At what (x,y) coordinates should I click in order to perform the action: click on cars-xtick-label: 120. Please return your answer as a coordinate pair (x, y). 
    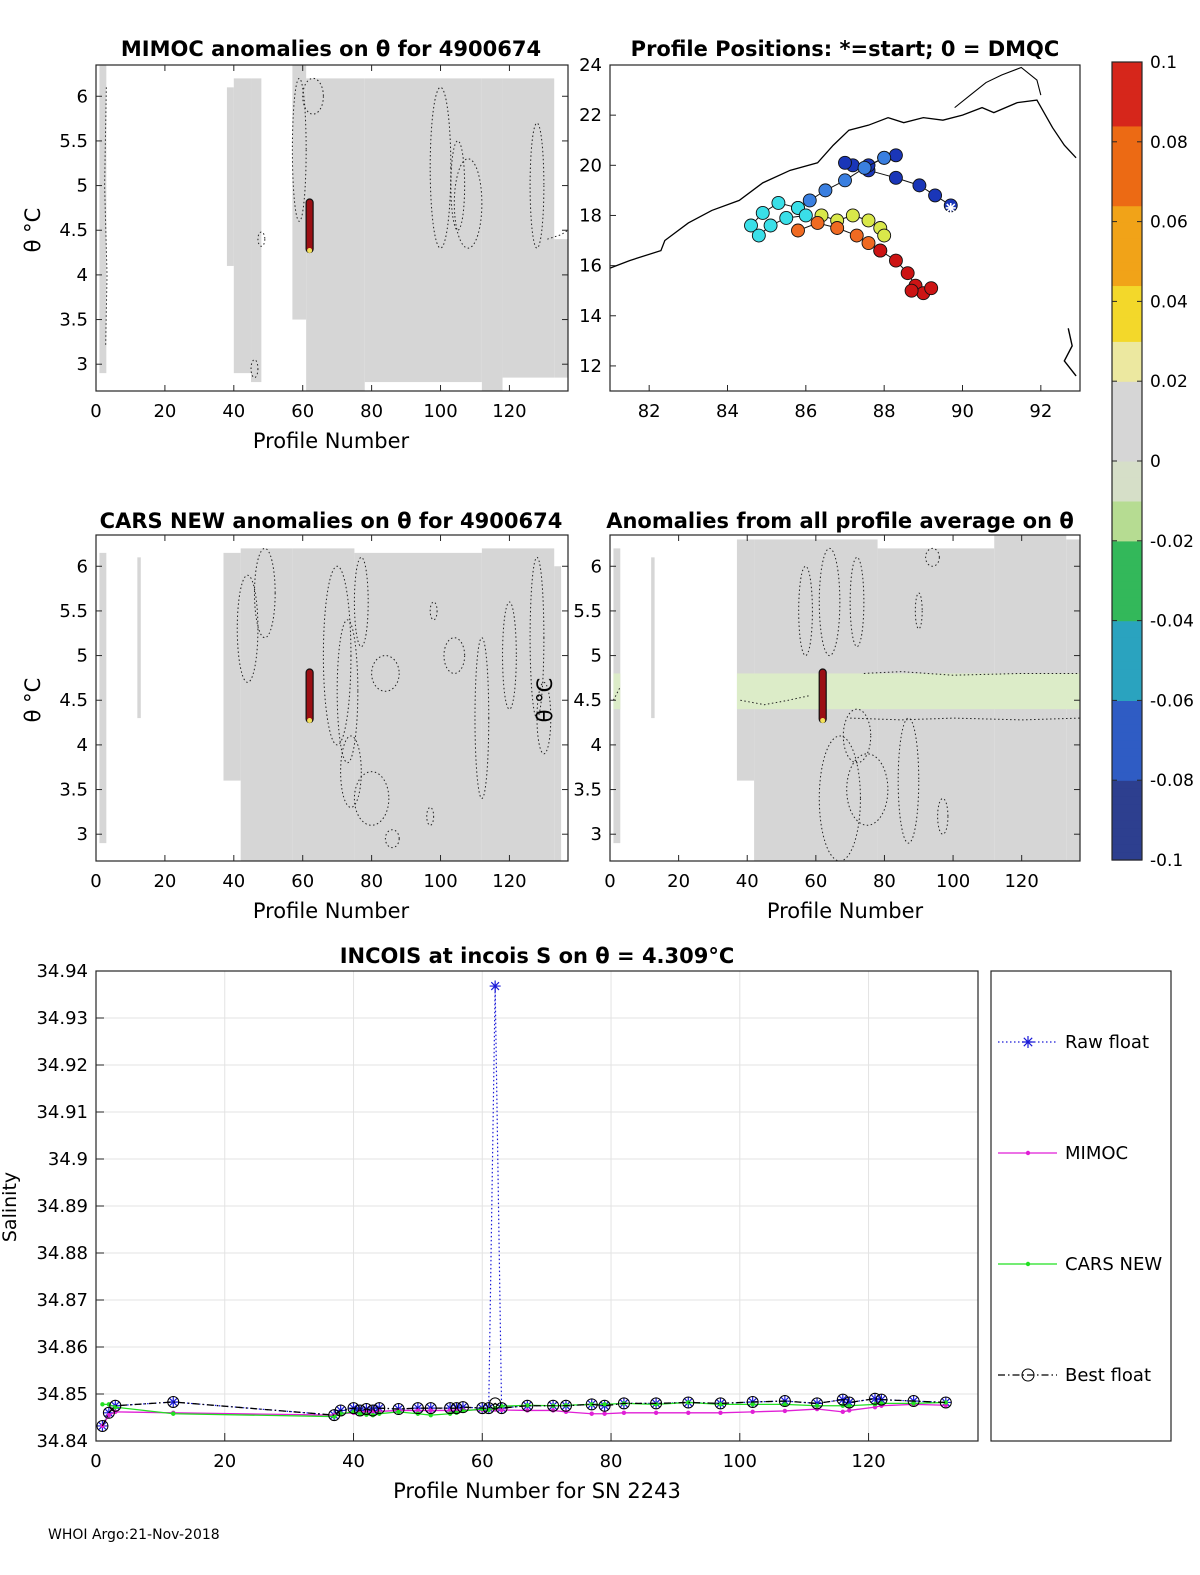
    Looking at the image, I should click on (509, 881).